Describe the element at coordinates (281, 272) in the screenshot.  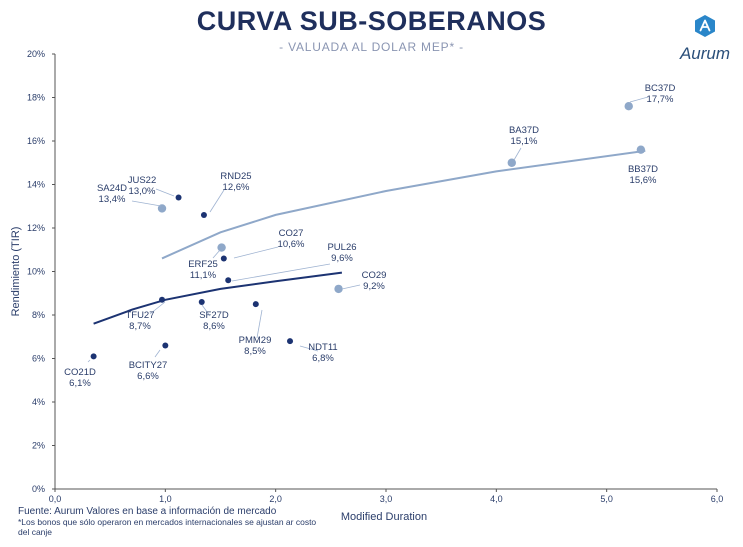
I see `leader-line-pul26` at that location.